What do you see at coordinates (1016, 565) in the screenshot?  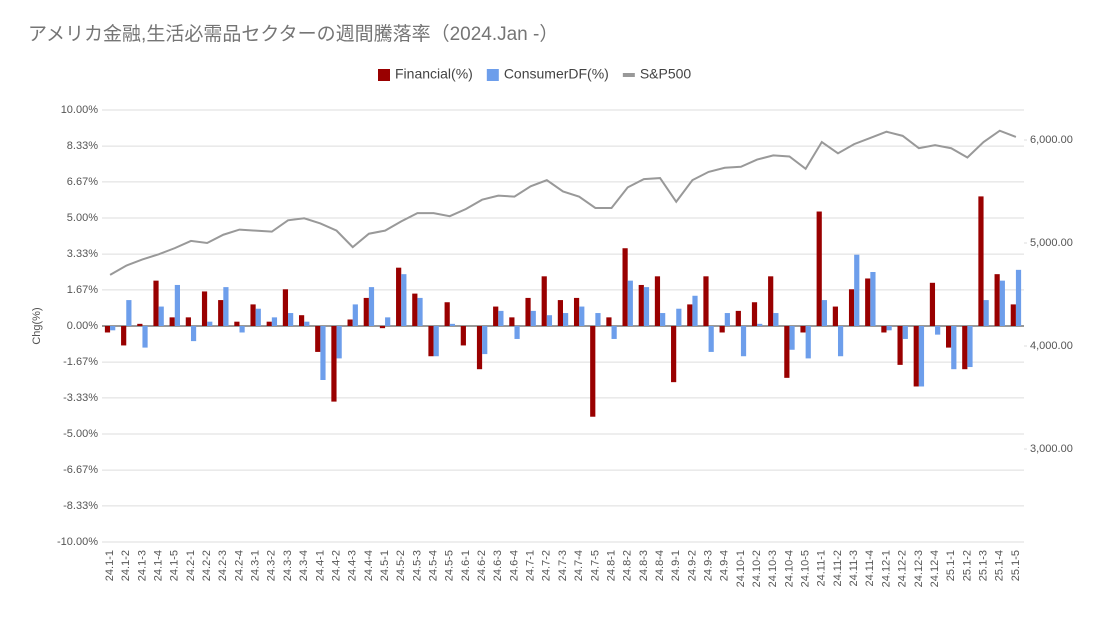 I see `x-tick-label: 25.1-5` at bounding box center [1016, 565].